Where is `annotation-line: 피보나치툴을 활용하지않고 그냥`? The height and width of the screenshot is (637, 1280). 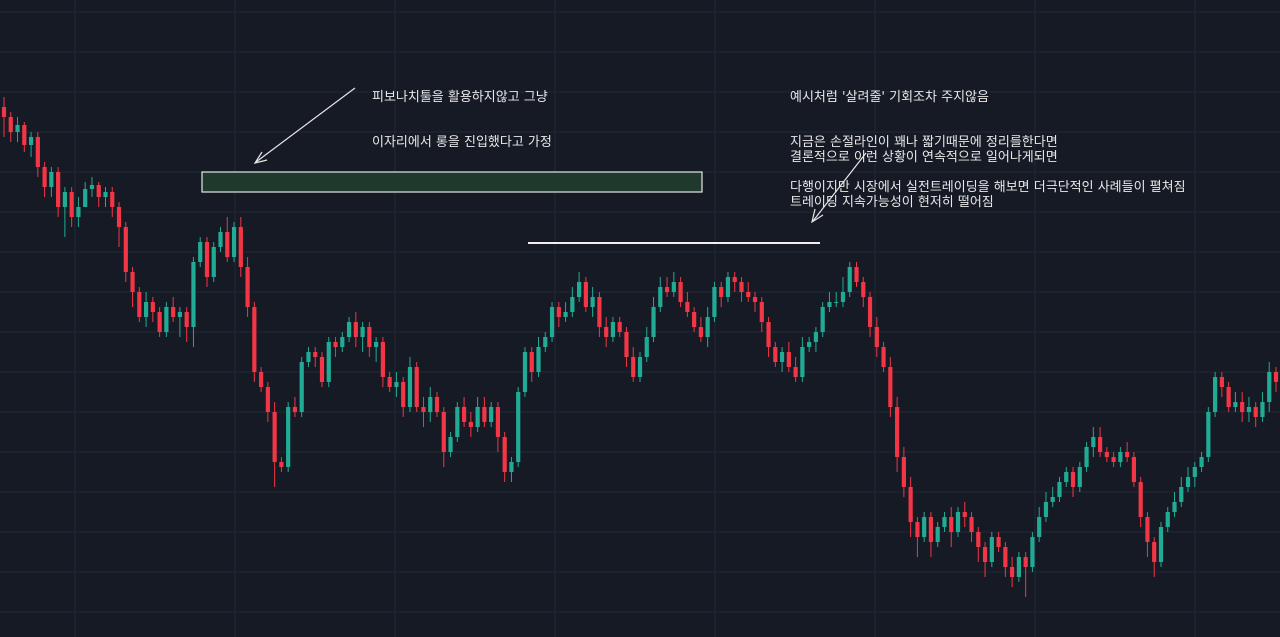
annotation-line: 피보나치툴을 활용하지않고 그냥 is located at coordinates (460, 97).